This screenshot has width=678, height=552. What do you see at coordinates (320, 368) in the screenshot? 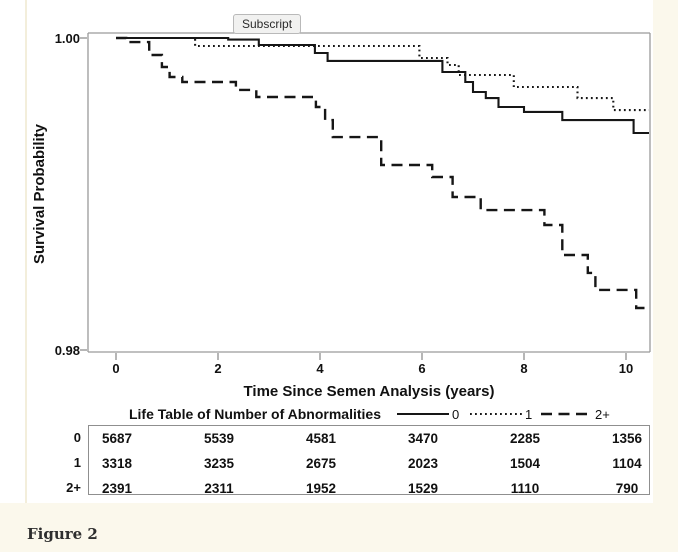
I see `x-tick-label-4: 4` at bounding box center [320, 368].